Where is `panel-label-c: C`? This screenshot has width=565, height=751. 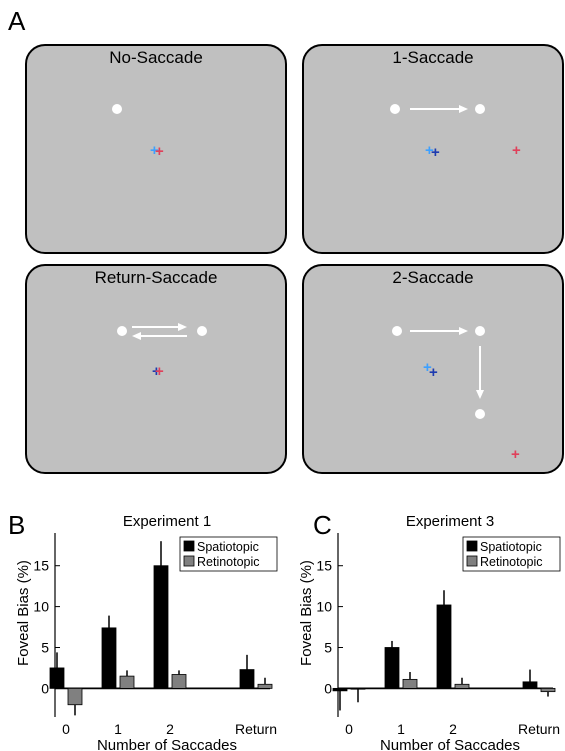
panel-label-c: C is located at coordinates (322, 525).